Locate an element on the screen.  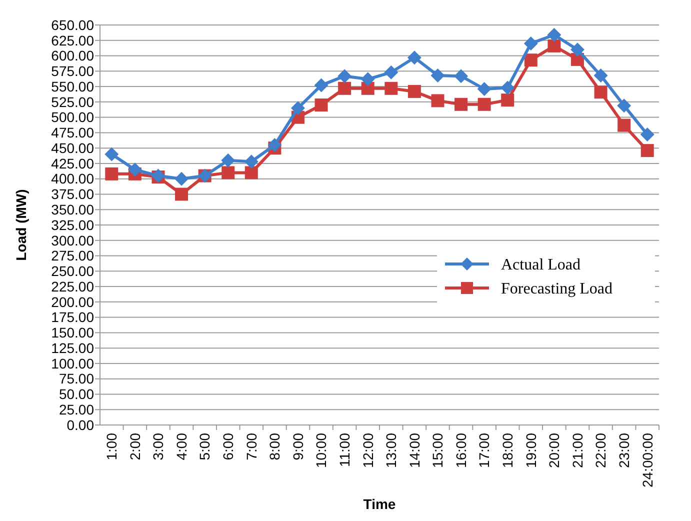
x-tick-label: 9:00 is located at coordinates (298, 446).